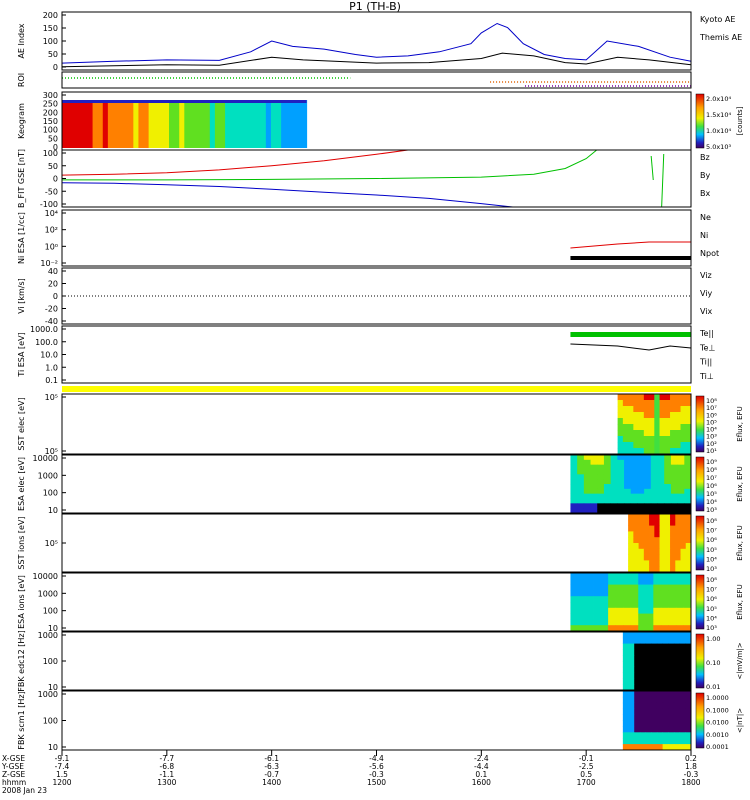 The image size is (750, 800). Describe the element at coordinates (481, 774) in the screenshot. I see `xtick-z-gse: 0.1` at that location.